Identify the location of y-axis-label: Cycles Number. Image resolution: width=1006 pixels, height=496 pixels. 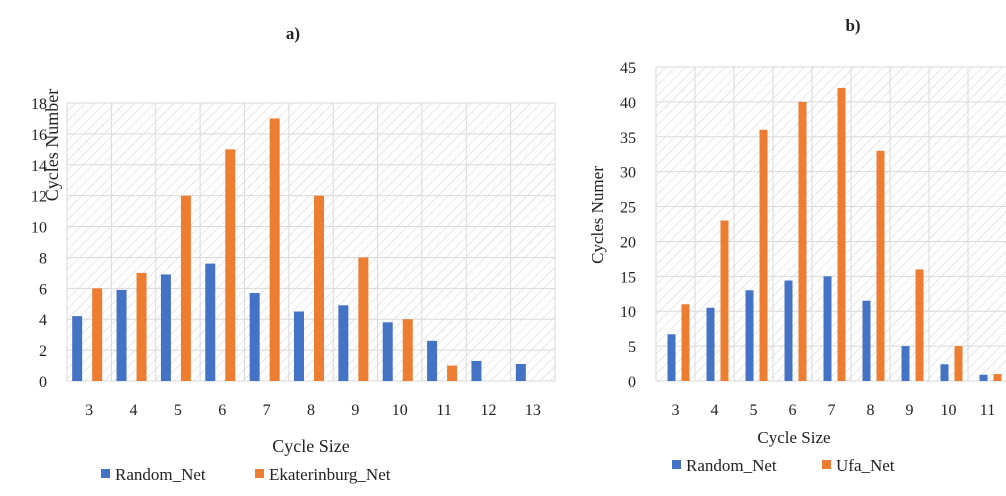
(52, 145).